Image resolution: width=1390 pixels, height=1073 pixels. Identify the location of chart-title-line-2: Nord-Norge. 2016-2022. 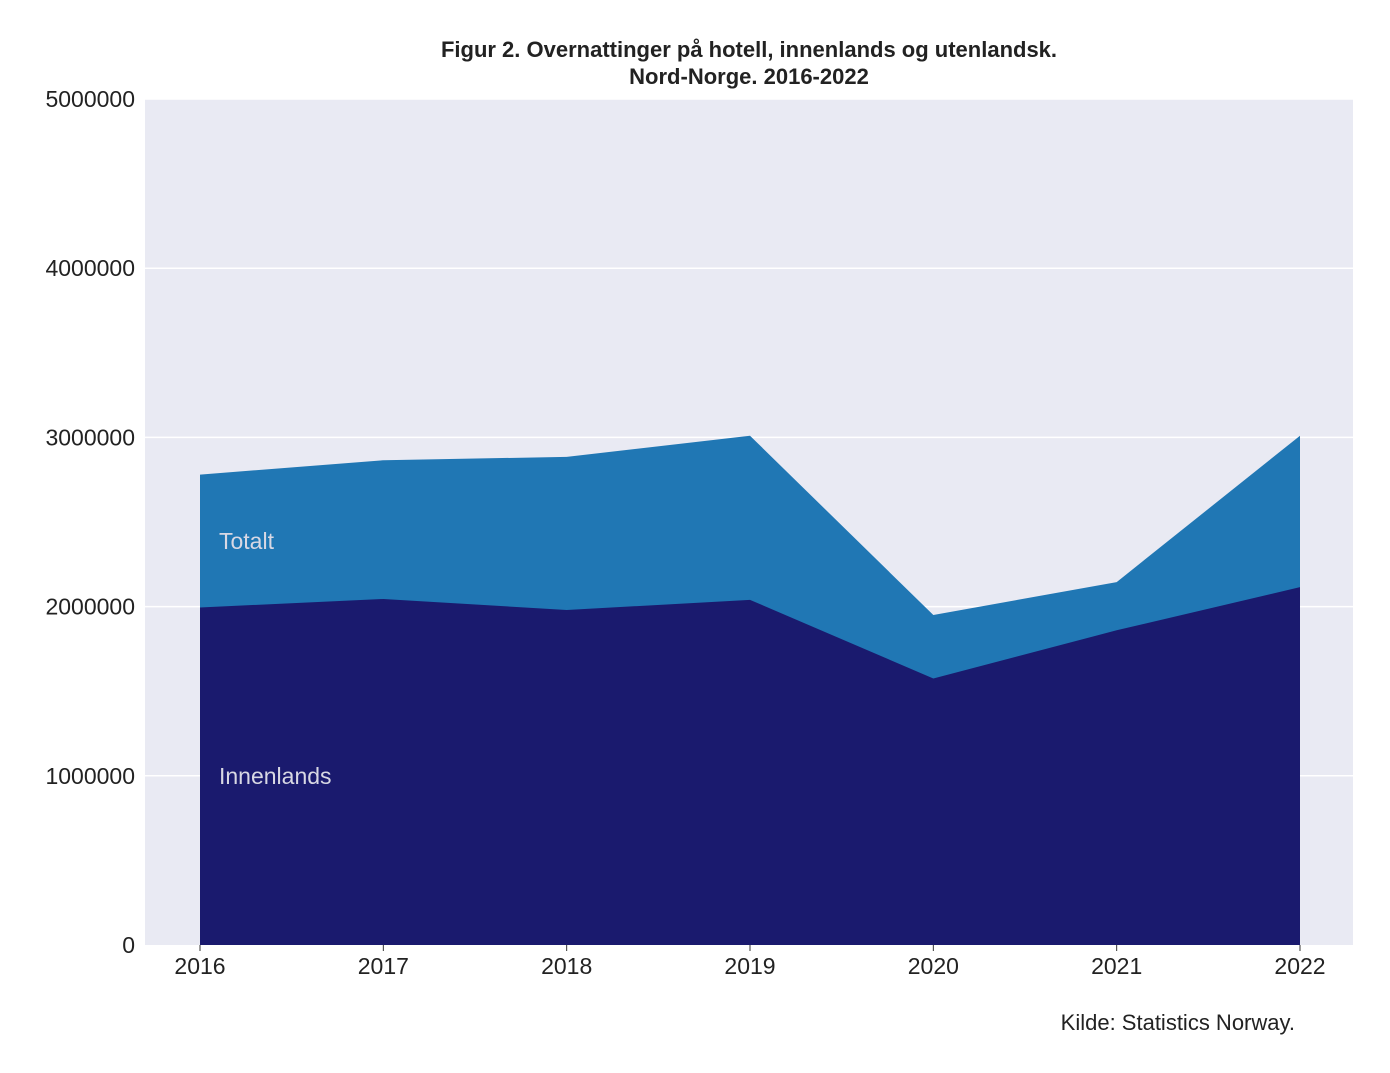
(749, 76).